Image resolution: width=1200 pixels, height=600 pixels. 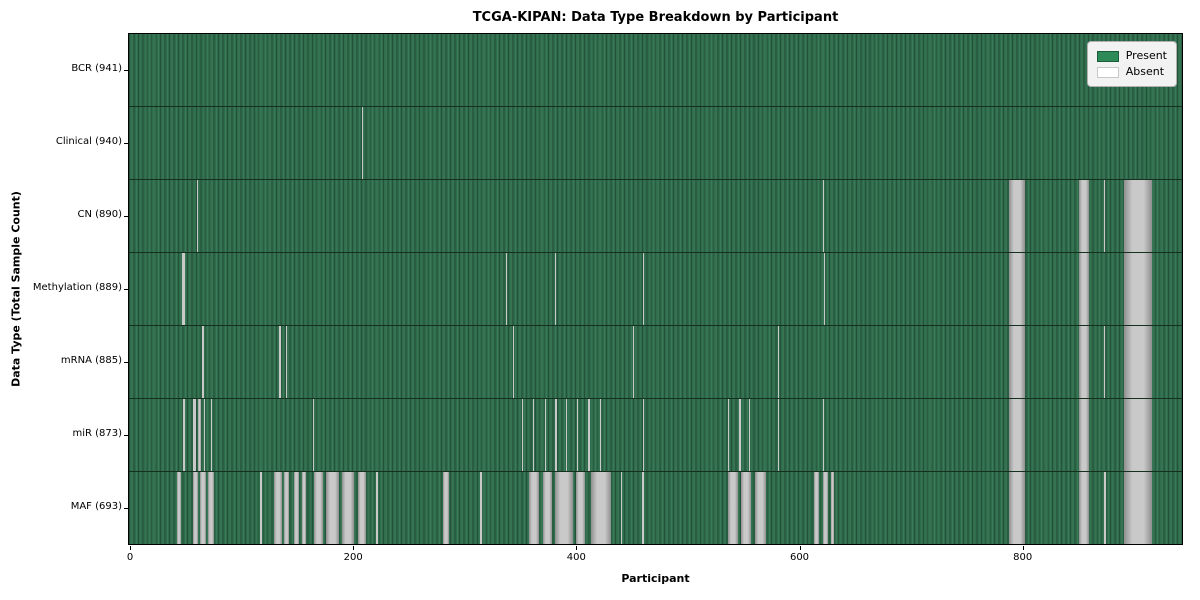 I want to click on x-axis-label: Participant, so click(x=655, y=578).